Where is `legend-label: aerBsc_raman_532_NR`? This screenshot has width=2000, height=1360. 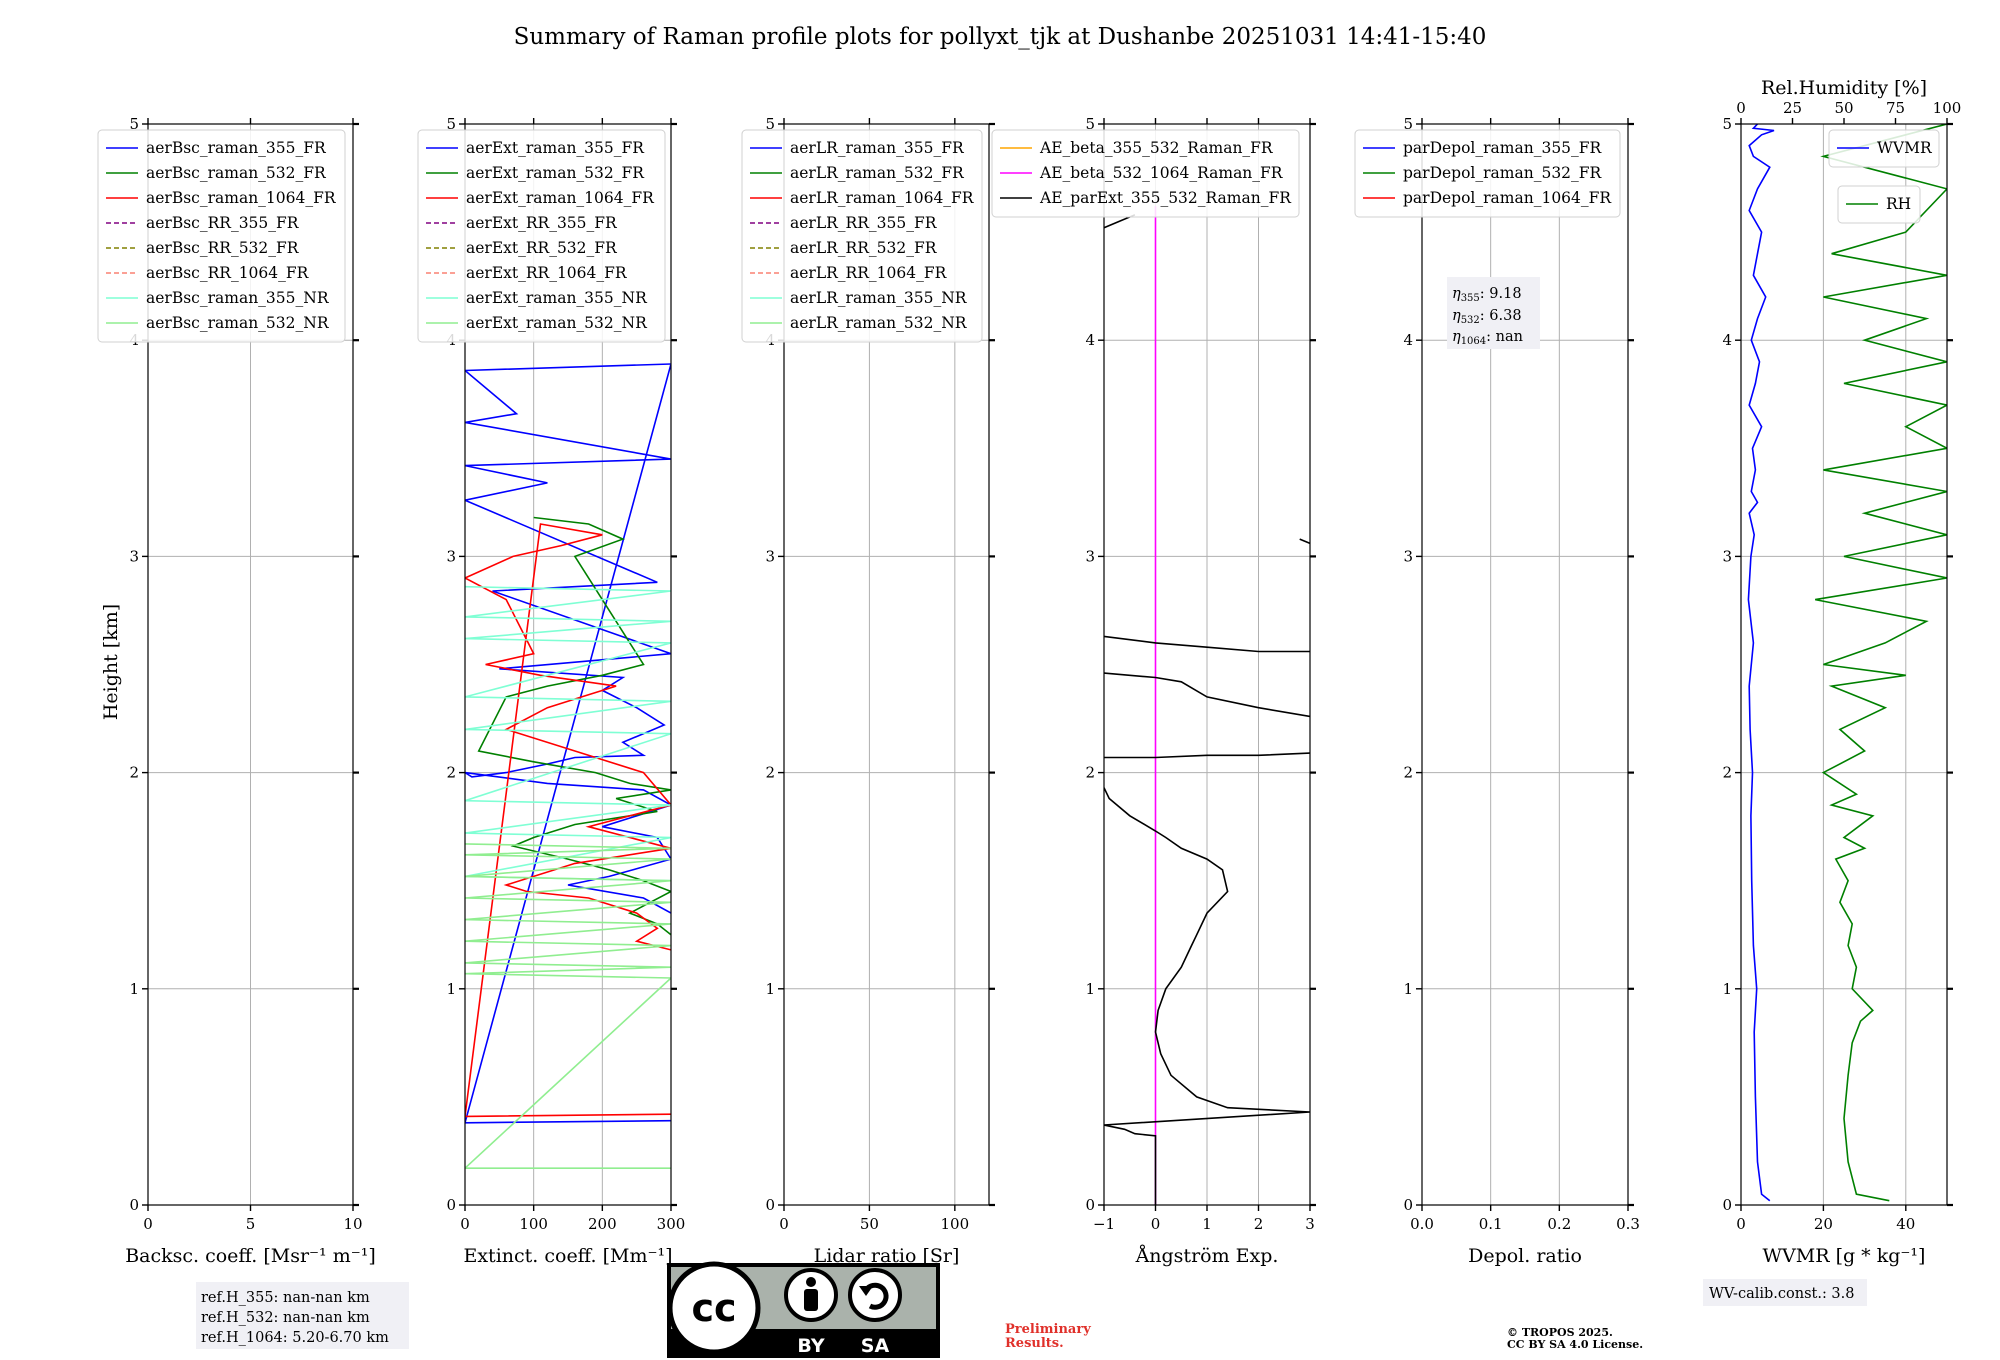
legend-label: aerBsc_raman_532_NR is located at coordinates (238, 323).